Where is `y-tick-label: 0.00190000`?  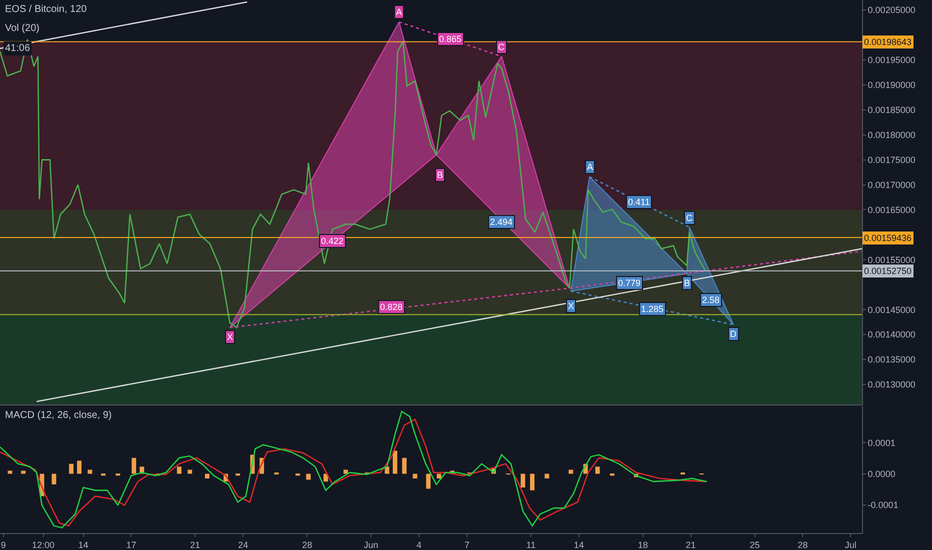
y-tick-label: 0.00190000 is located at coordinates (892, 85).